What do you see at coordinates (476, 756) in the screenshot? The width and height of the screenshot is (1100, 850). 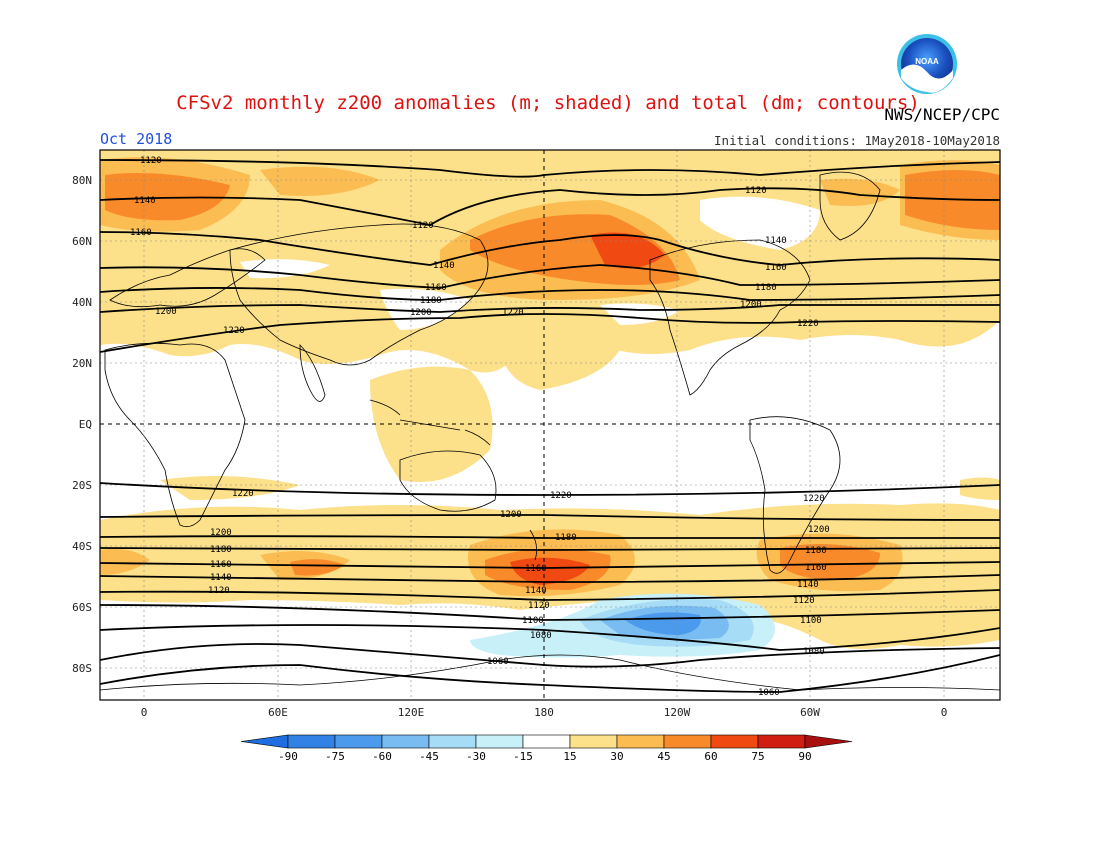 I see `colorbar-label: -30` at bounding box center [476, 756].